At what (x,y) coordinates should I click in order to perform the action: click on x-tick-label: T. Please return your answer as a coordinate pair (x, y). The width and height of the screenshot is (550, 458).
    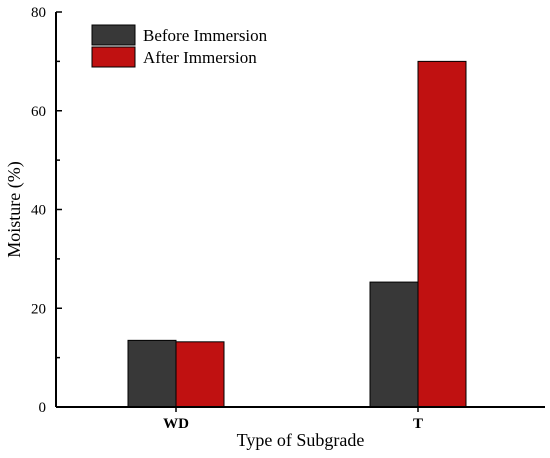
    Looking at the image, I should click on (418, 424).